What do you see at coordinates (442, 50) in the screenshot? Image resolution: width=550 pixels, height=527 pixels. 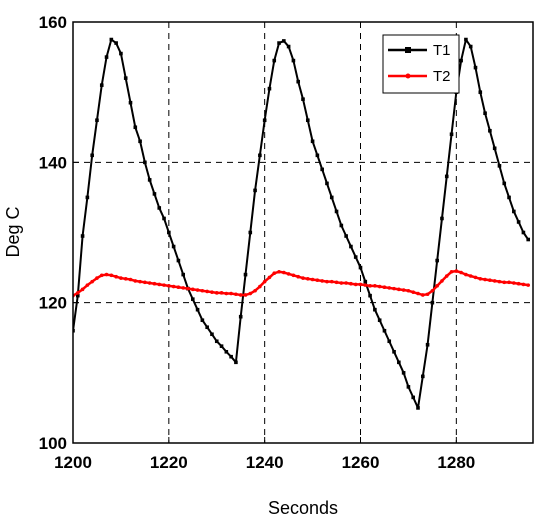 I see `legend-label: T1` at bounding box center [442, 50].